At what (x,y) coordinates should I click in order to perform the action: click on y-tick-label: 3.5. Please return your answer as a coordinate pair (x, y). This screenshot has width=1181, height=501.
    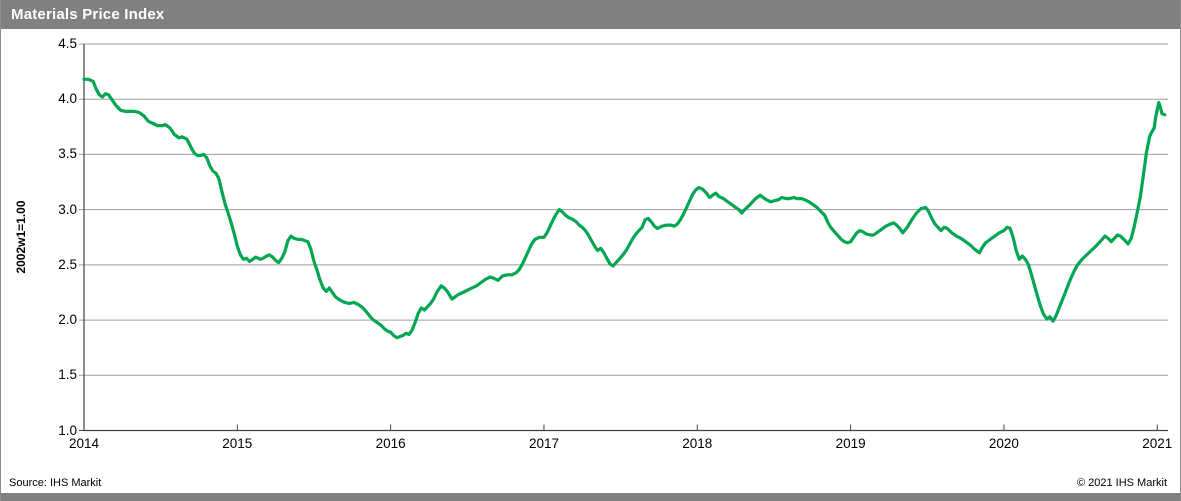
    Looking at the image, I should click on (67, 154).